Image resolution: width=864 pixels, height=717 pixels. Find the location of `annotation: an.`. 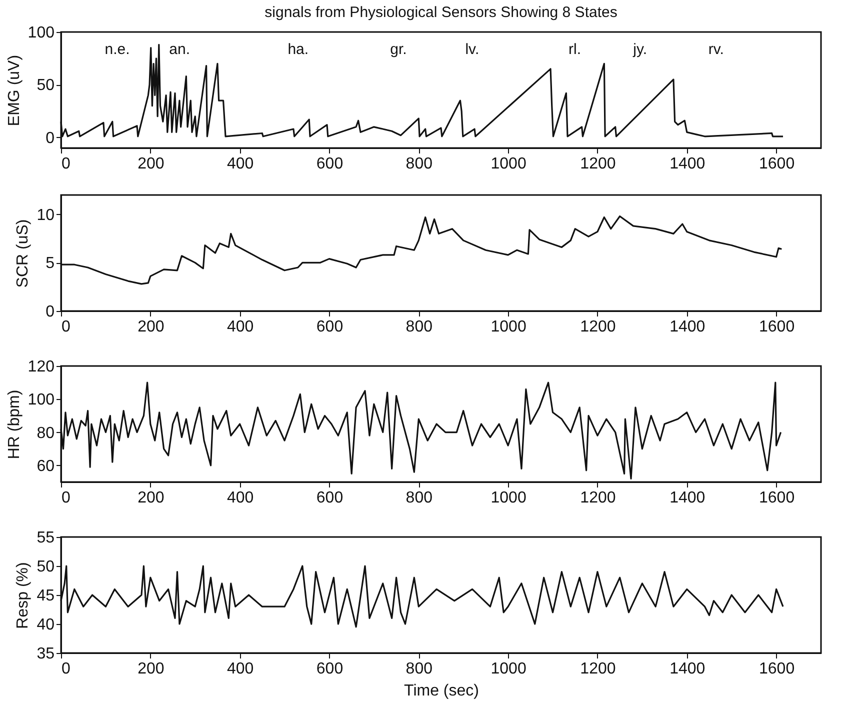

annotation: an. is located at coordinates (179, 49).